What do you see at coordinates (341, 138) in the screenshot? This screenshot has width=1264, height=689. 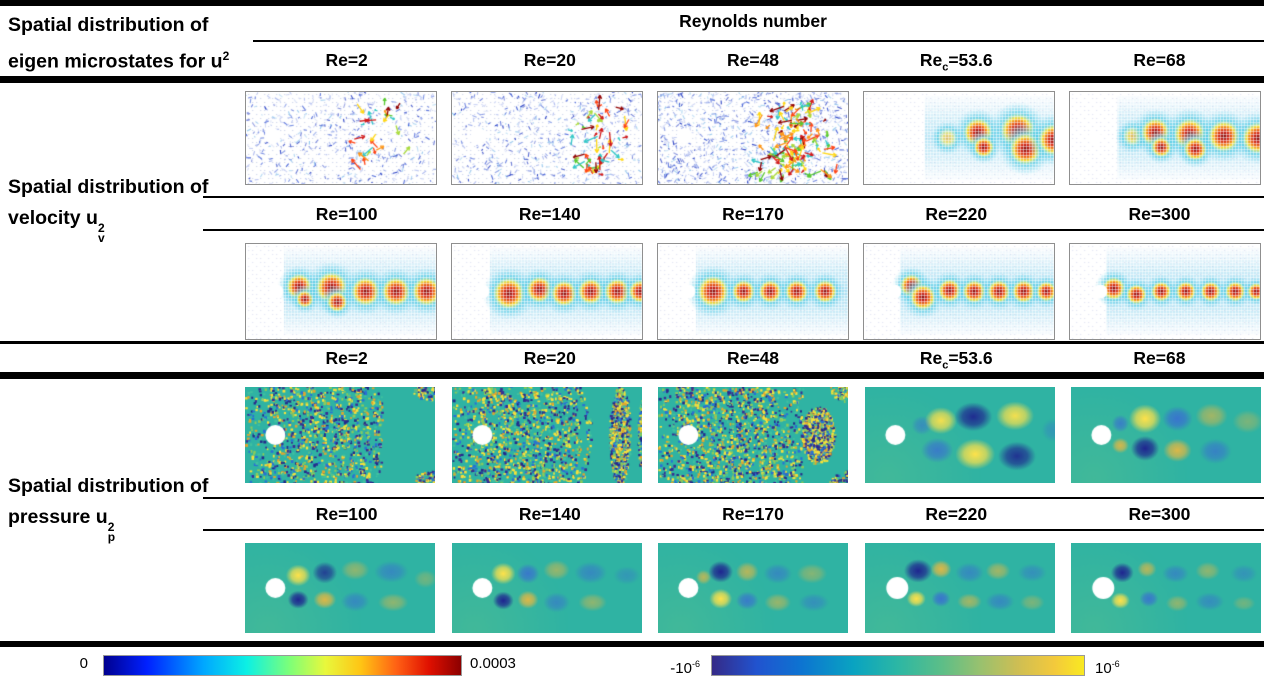 I see `panel-velocity-re2` at bounding box center [341, 138].